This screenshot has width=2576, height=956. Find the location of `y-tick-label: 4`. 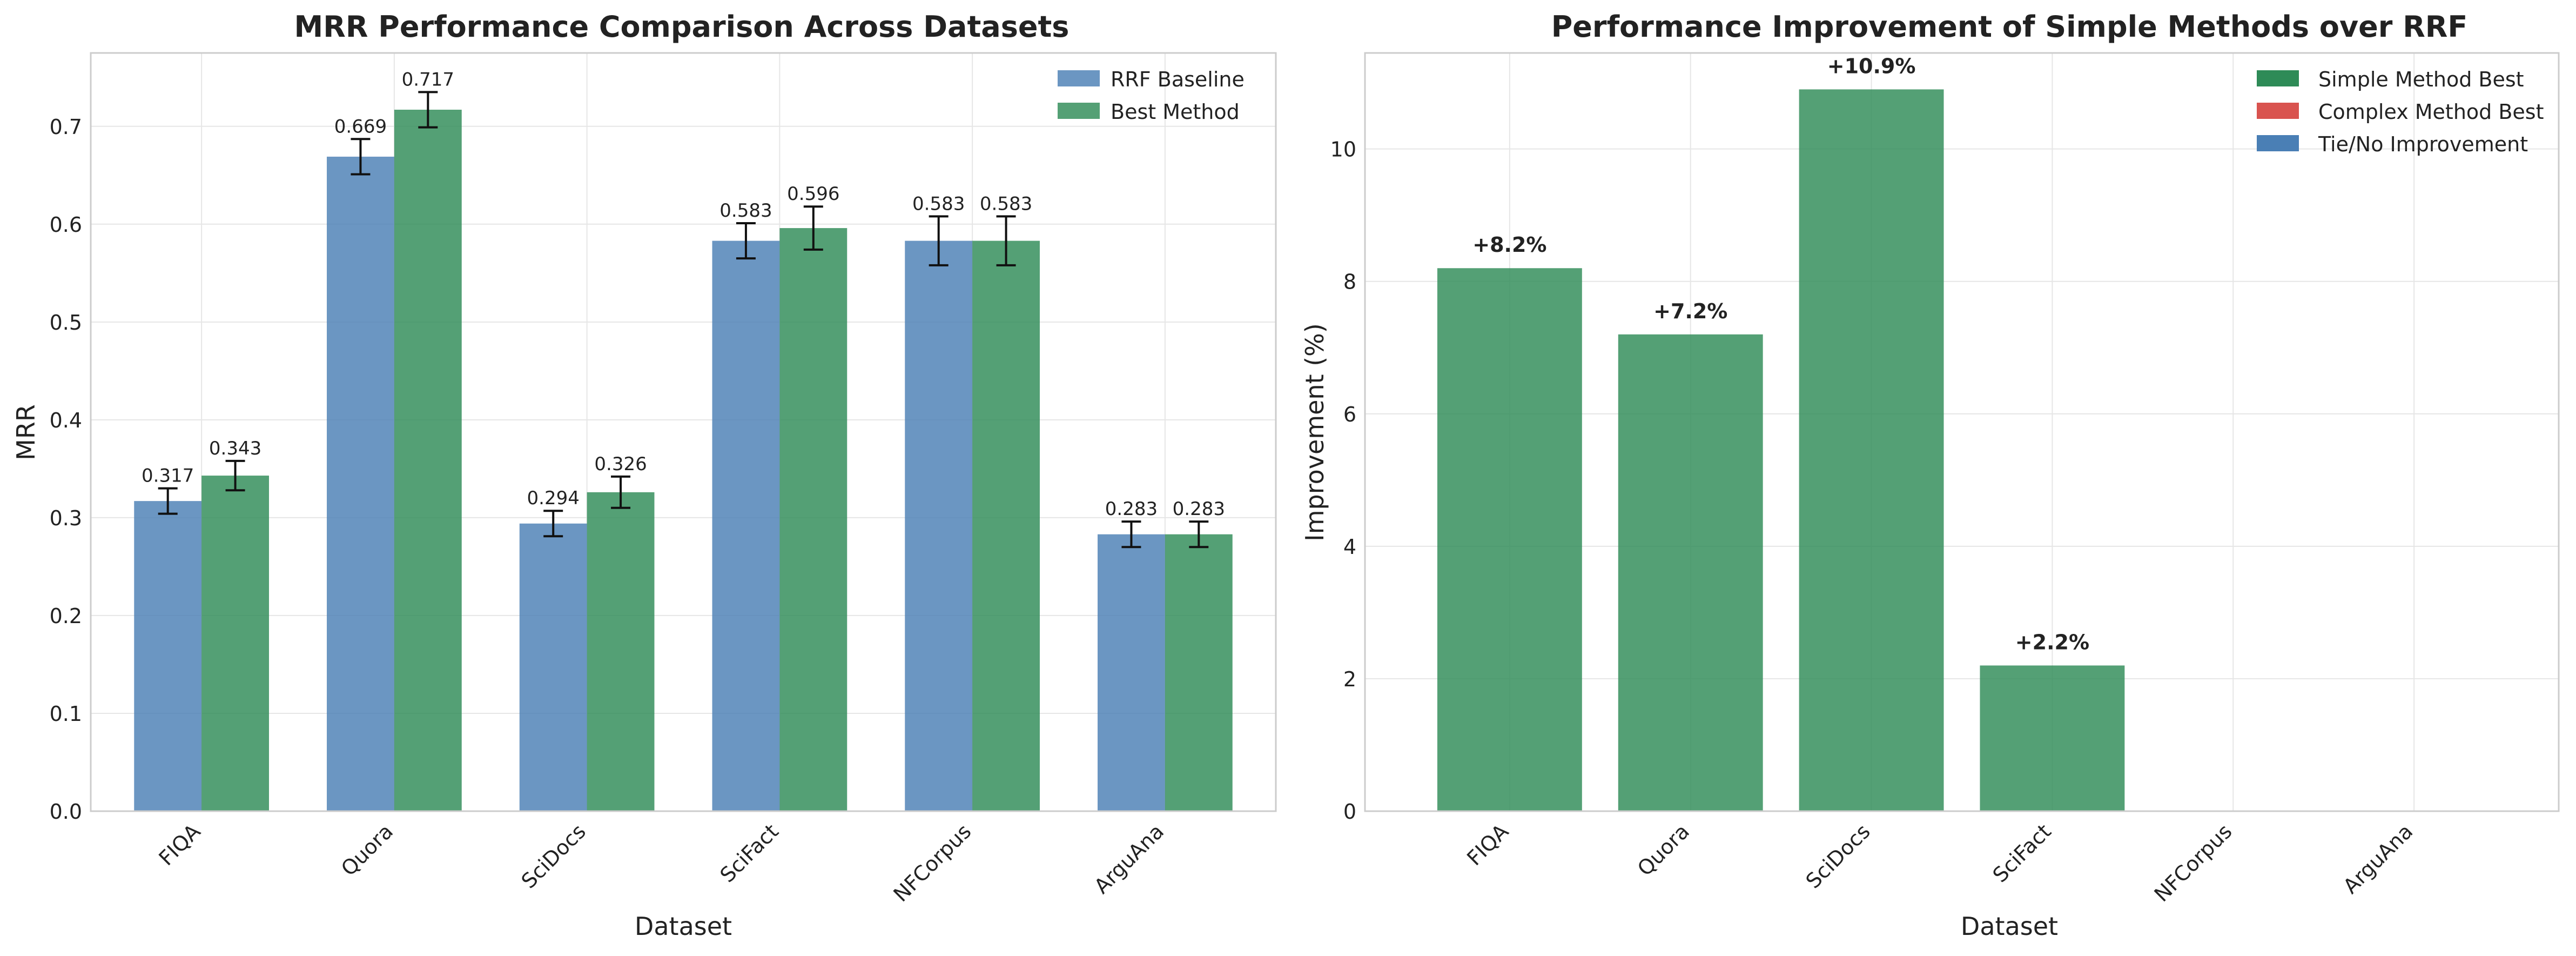

y-tick-label: 4 is located at coordinates (1349, 547).